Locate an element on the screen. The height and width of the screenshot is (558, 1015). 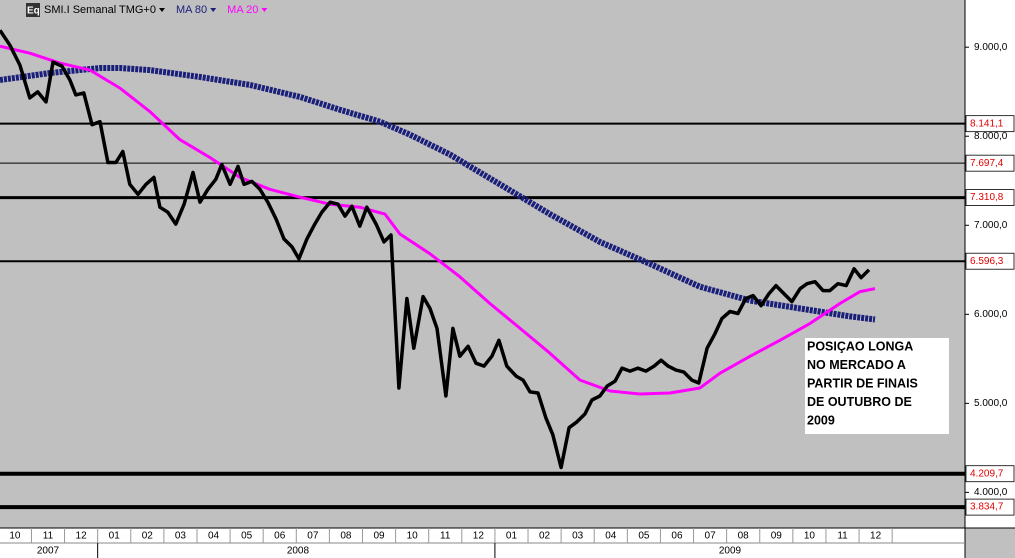
annotation-line: NO MERCADO A is located at coordinates (856, 365).